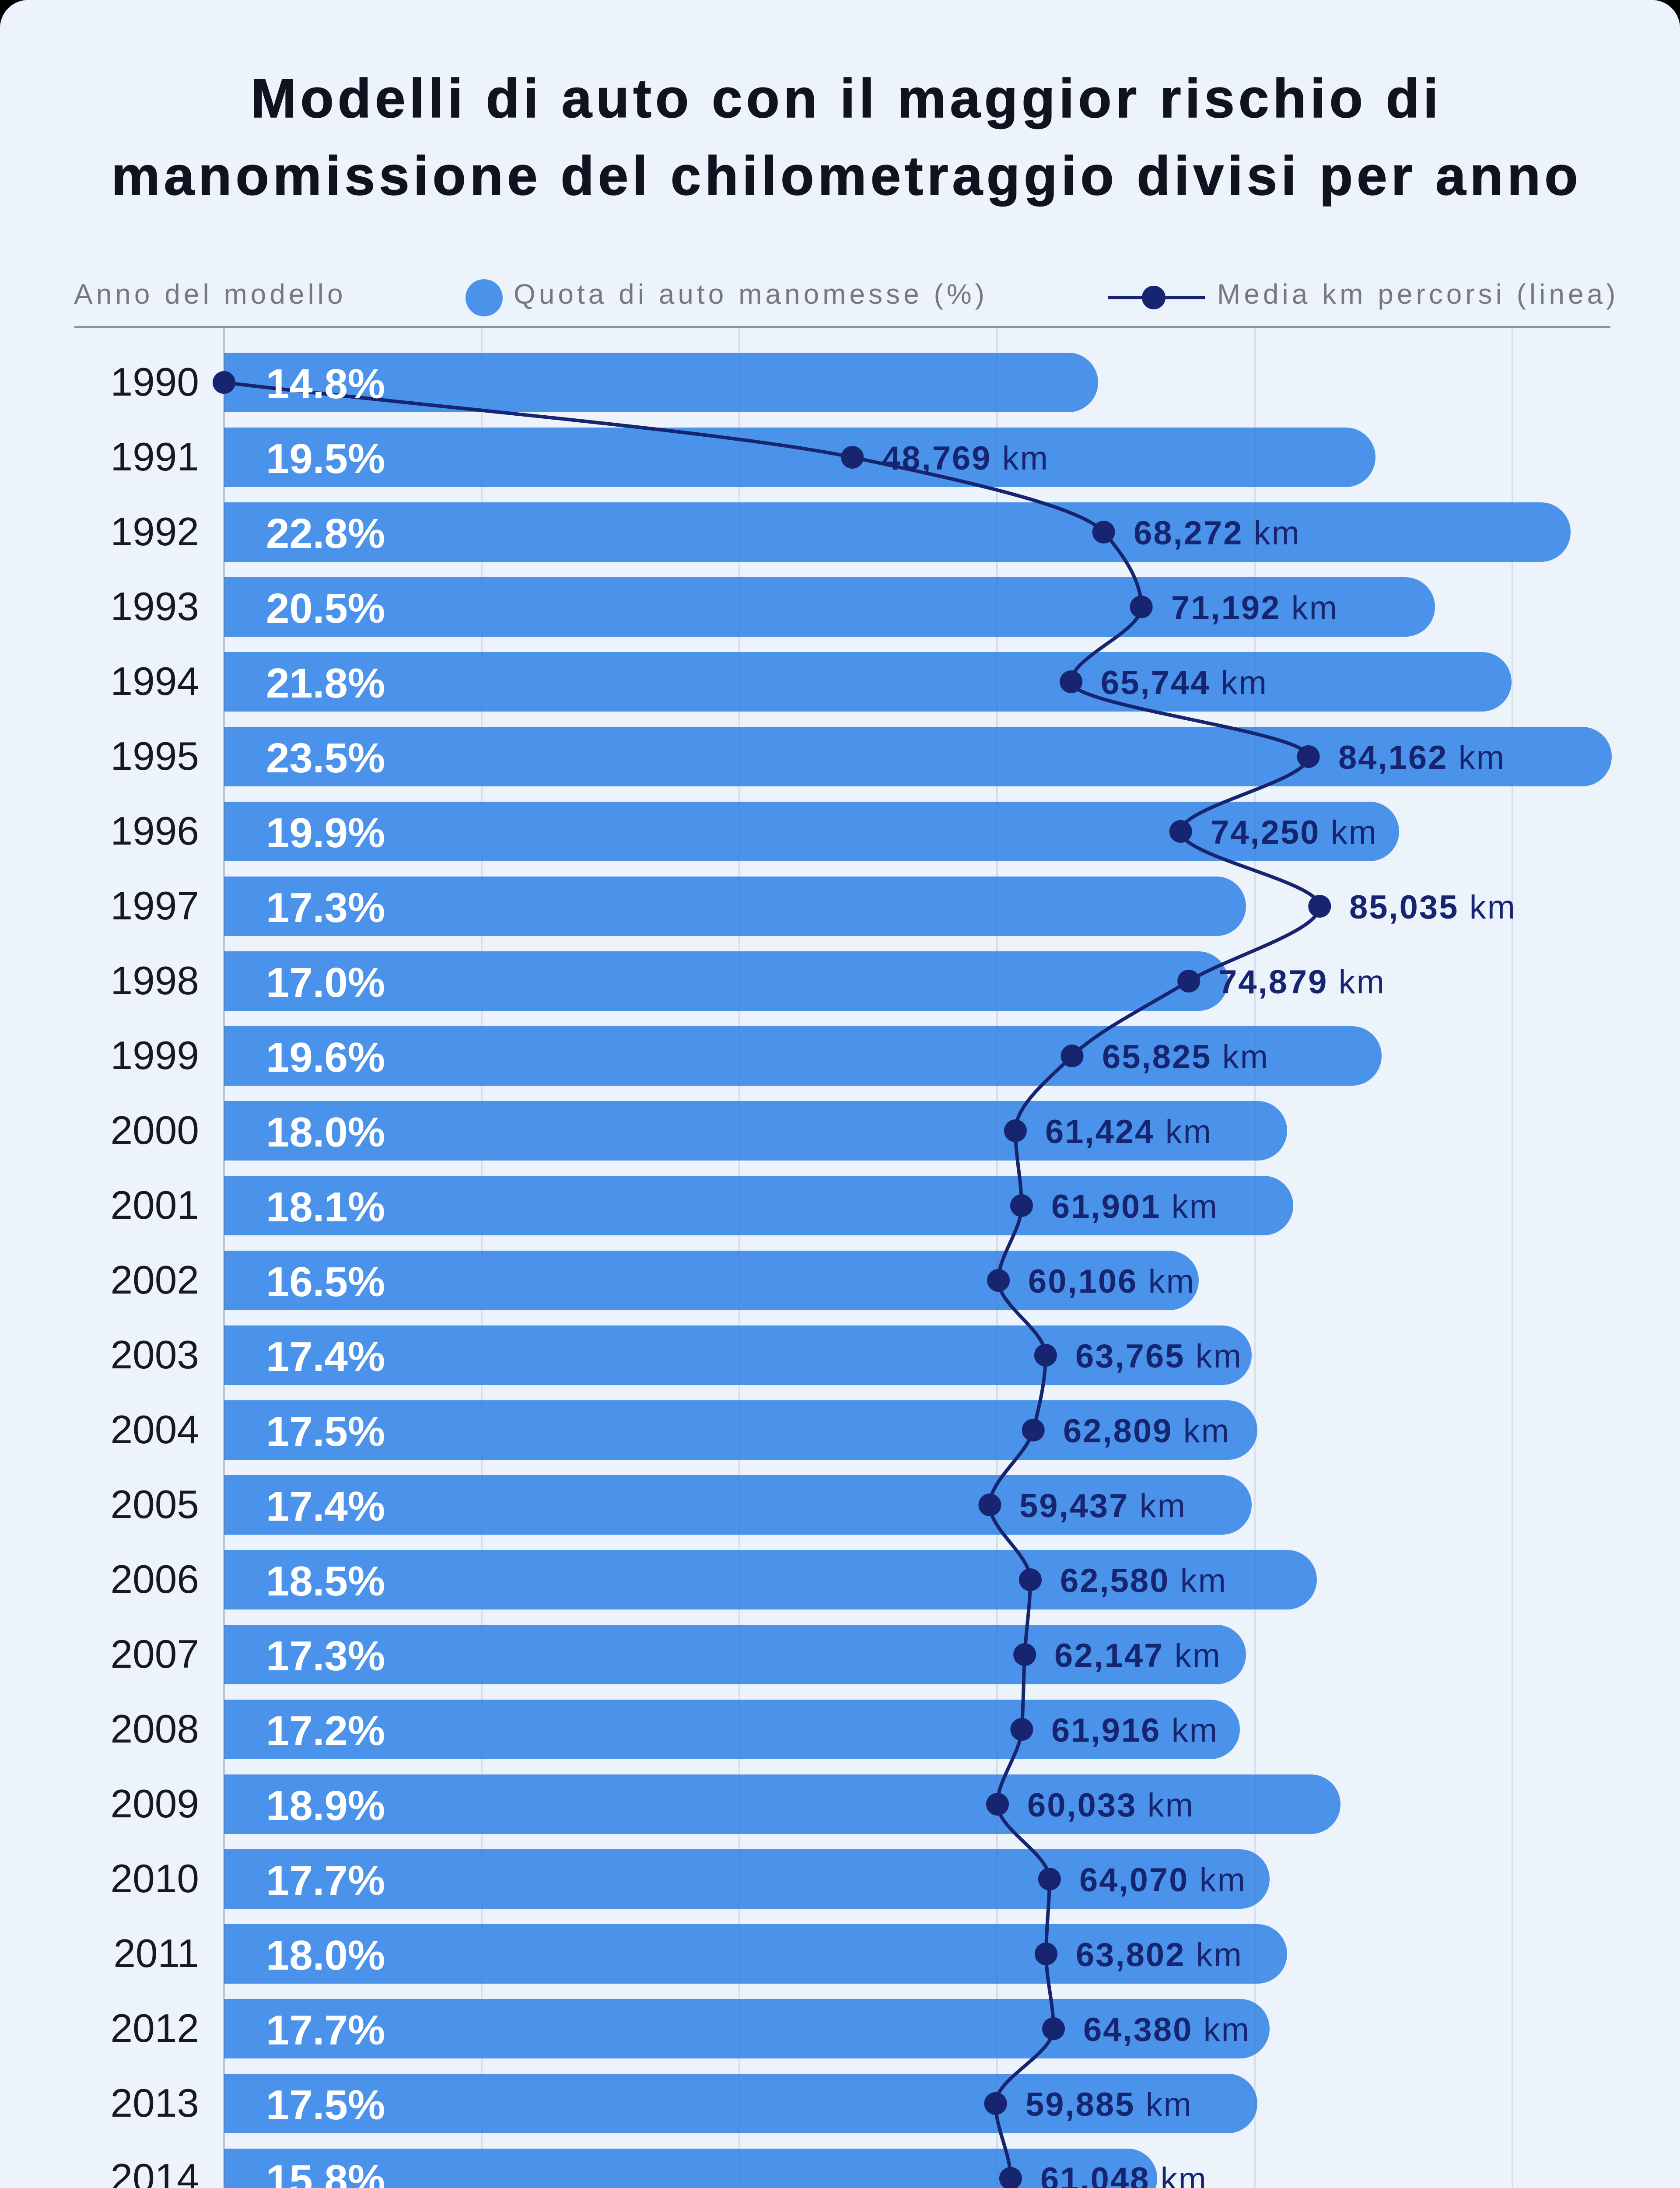 This screenshot has height=2188, width=1680. I want to click on svg-text: 62,809 km, so click(1146, 1431).